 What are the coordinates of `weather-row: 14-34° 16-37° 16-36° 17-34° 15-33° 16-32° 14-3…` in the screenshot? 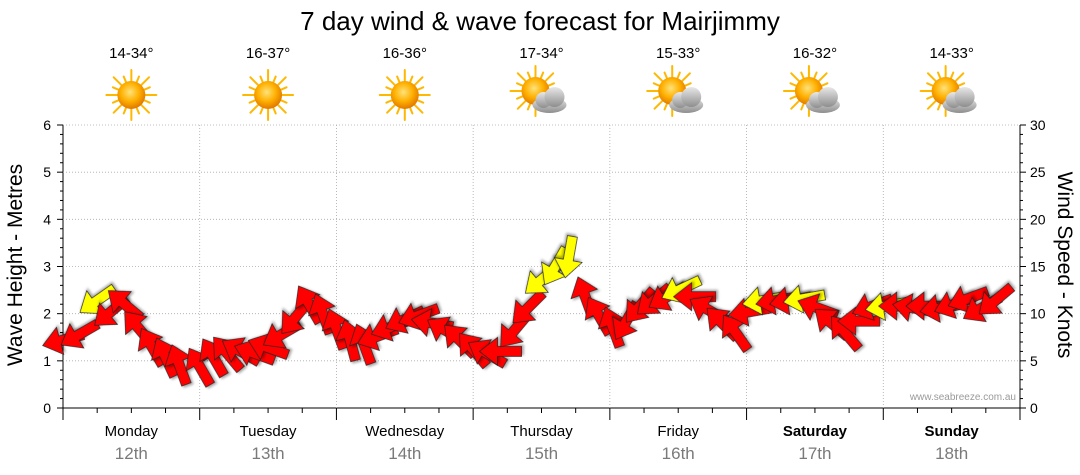 It's located at (541, 83).